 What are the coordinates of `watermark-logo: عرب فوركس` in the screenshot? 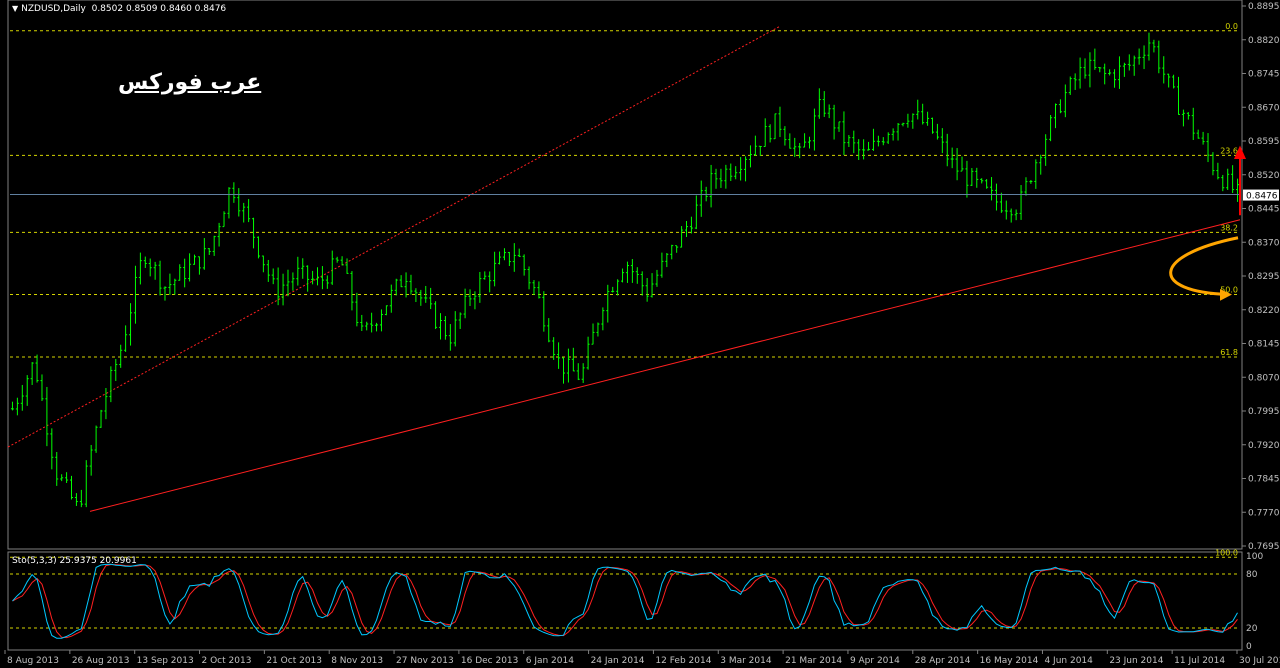 It's located at (190, 82).